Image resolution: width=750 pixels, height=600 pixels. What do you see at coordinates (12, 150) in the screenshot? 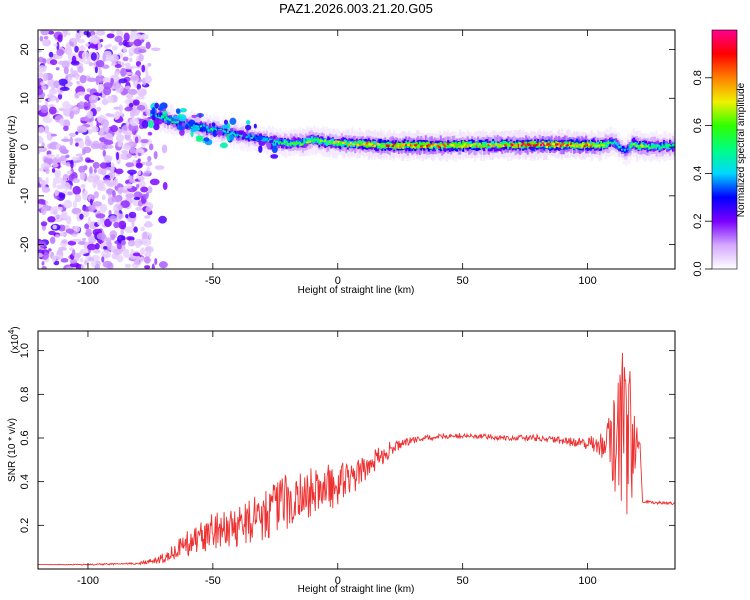
I see `spectrogram-y-axis-label: Frequency (Hz)` at bounding box center [12, 150].